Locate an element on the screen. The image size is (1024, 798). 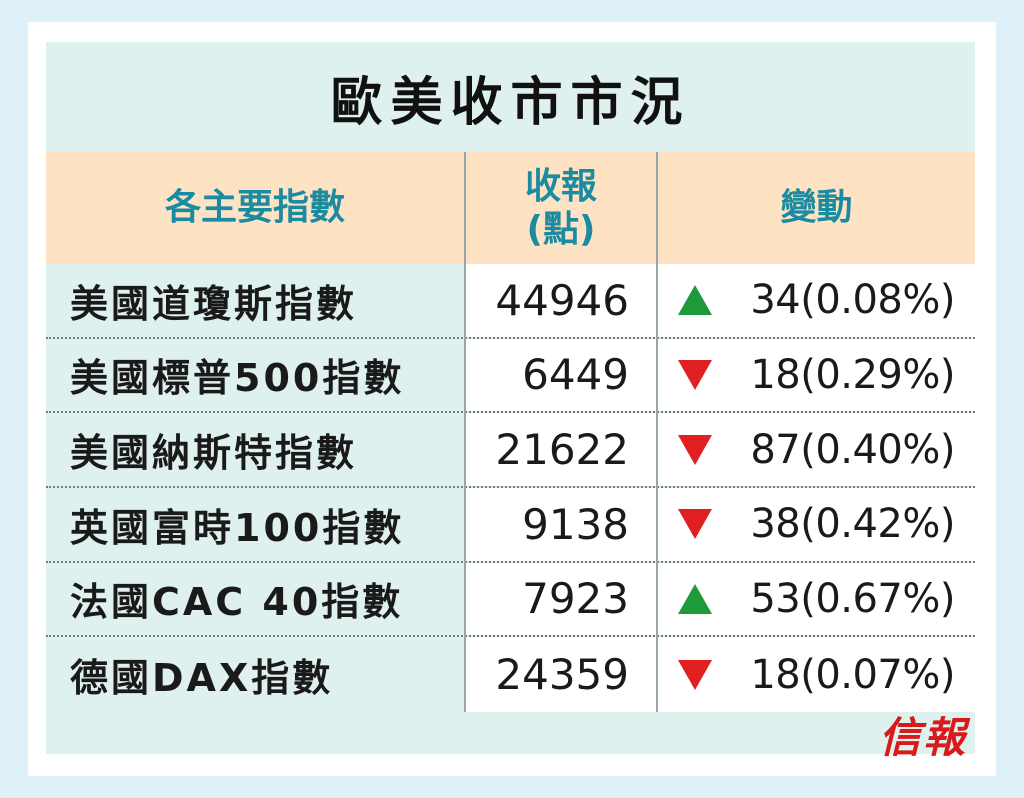
close-value: 44946 is located at coordinates (561, 300).